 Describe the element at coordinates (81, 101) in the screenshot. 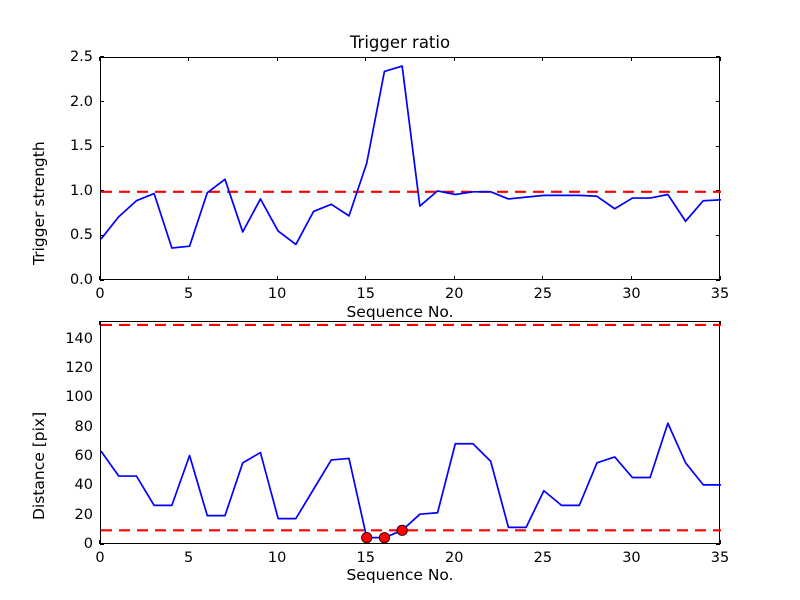

I see `y-tick-label-top-4: 2.0` at that location.